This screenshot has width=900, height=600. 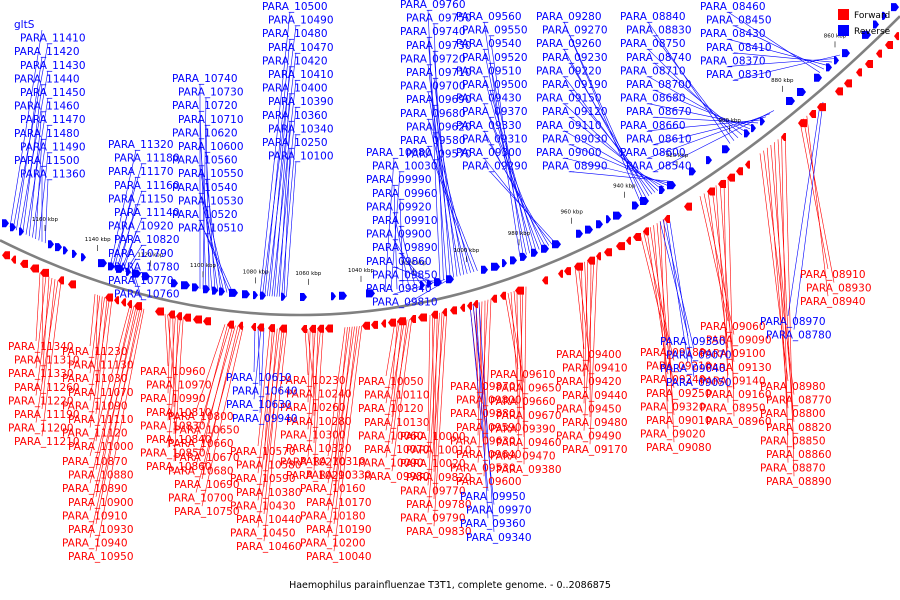 What do you see at coordinates (799, 455) in the screenshot?
I see `gene-label: PARA_08860` at bounding box center [799, 455].